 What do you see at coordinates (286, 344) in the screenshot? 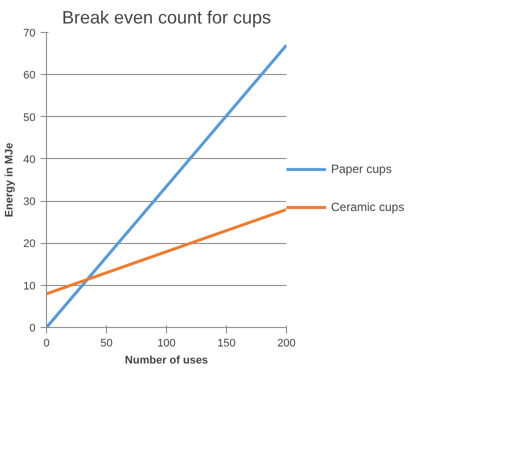
I see `x-tick-label: 200` at bounding box center [286, 344].